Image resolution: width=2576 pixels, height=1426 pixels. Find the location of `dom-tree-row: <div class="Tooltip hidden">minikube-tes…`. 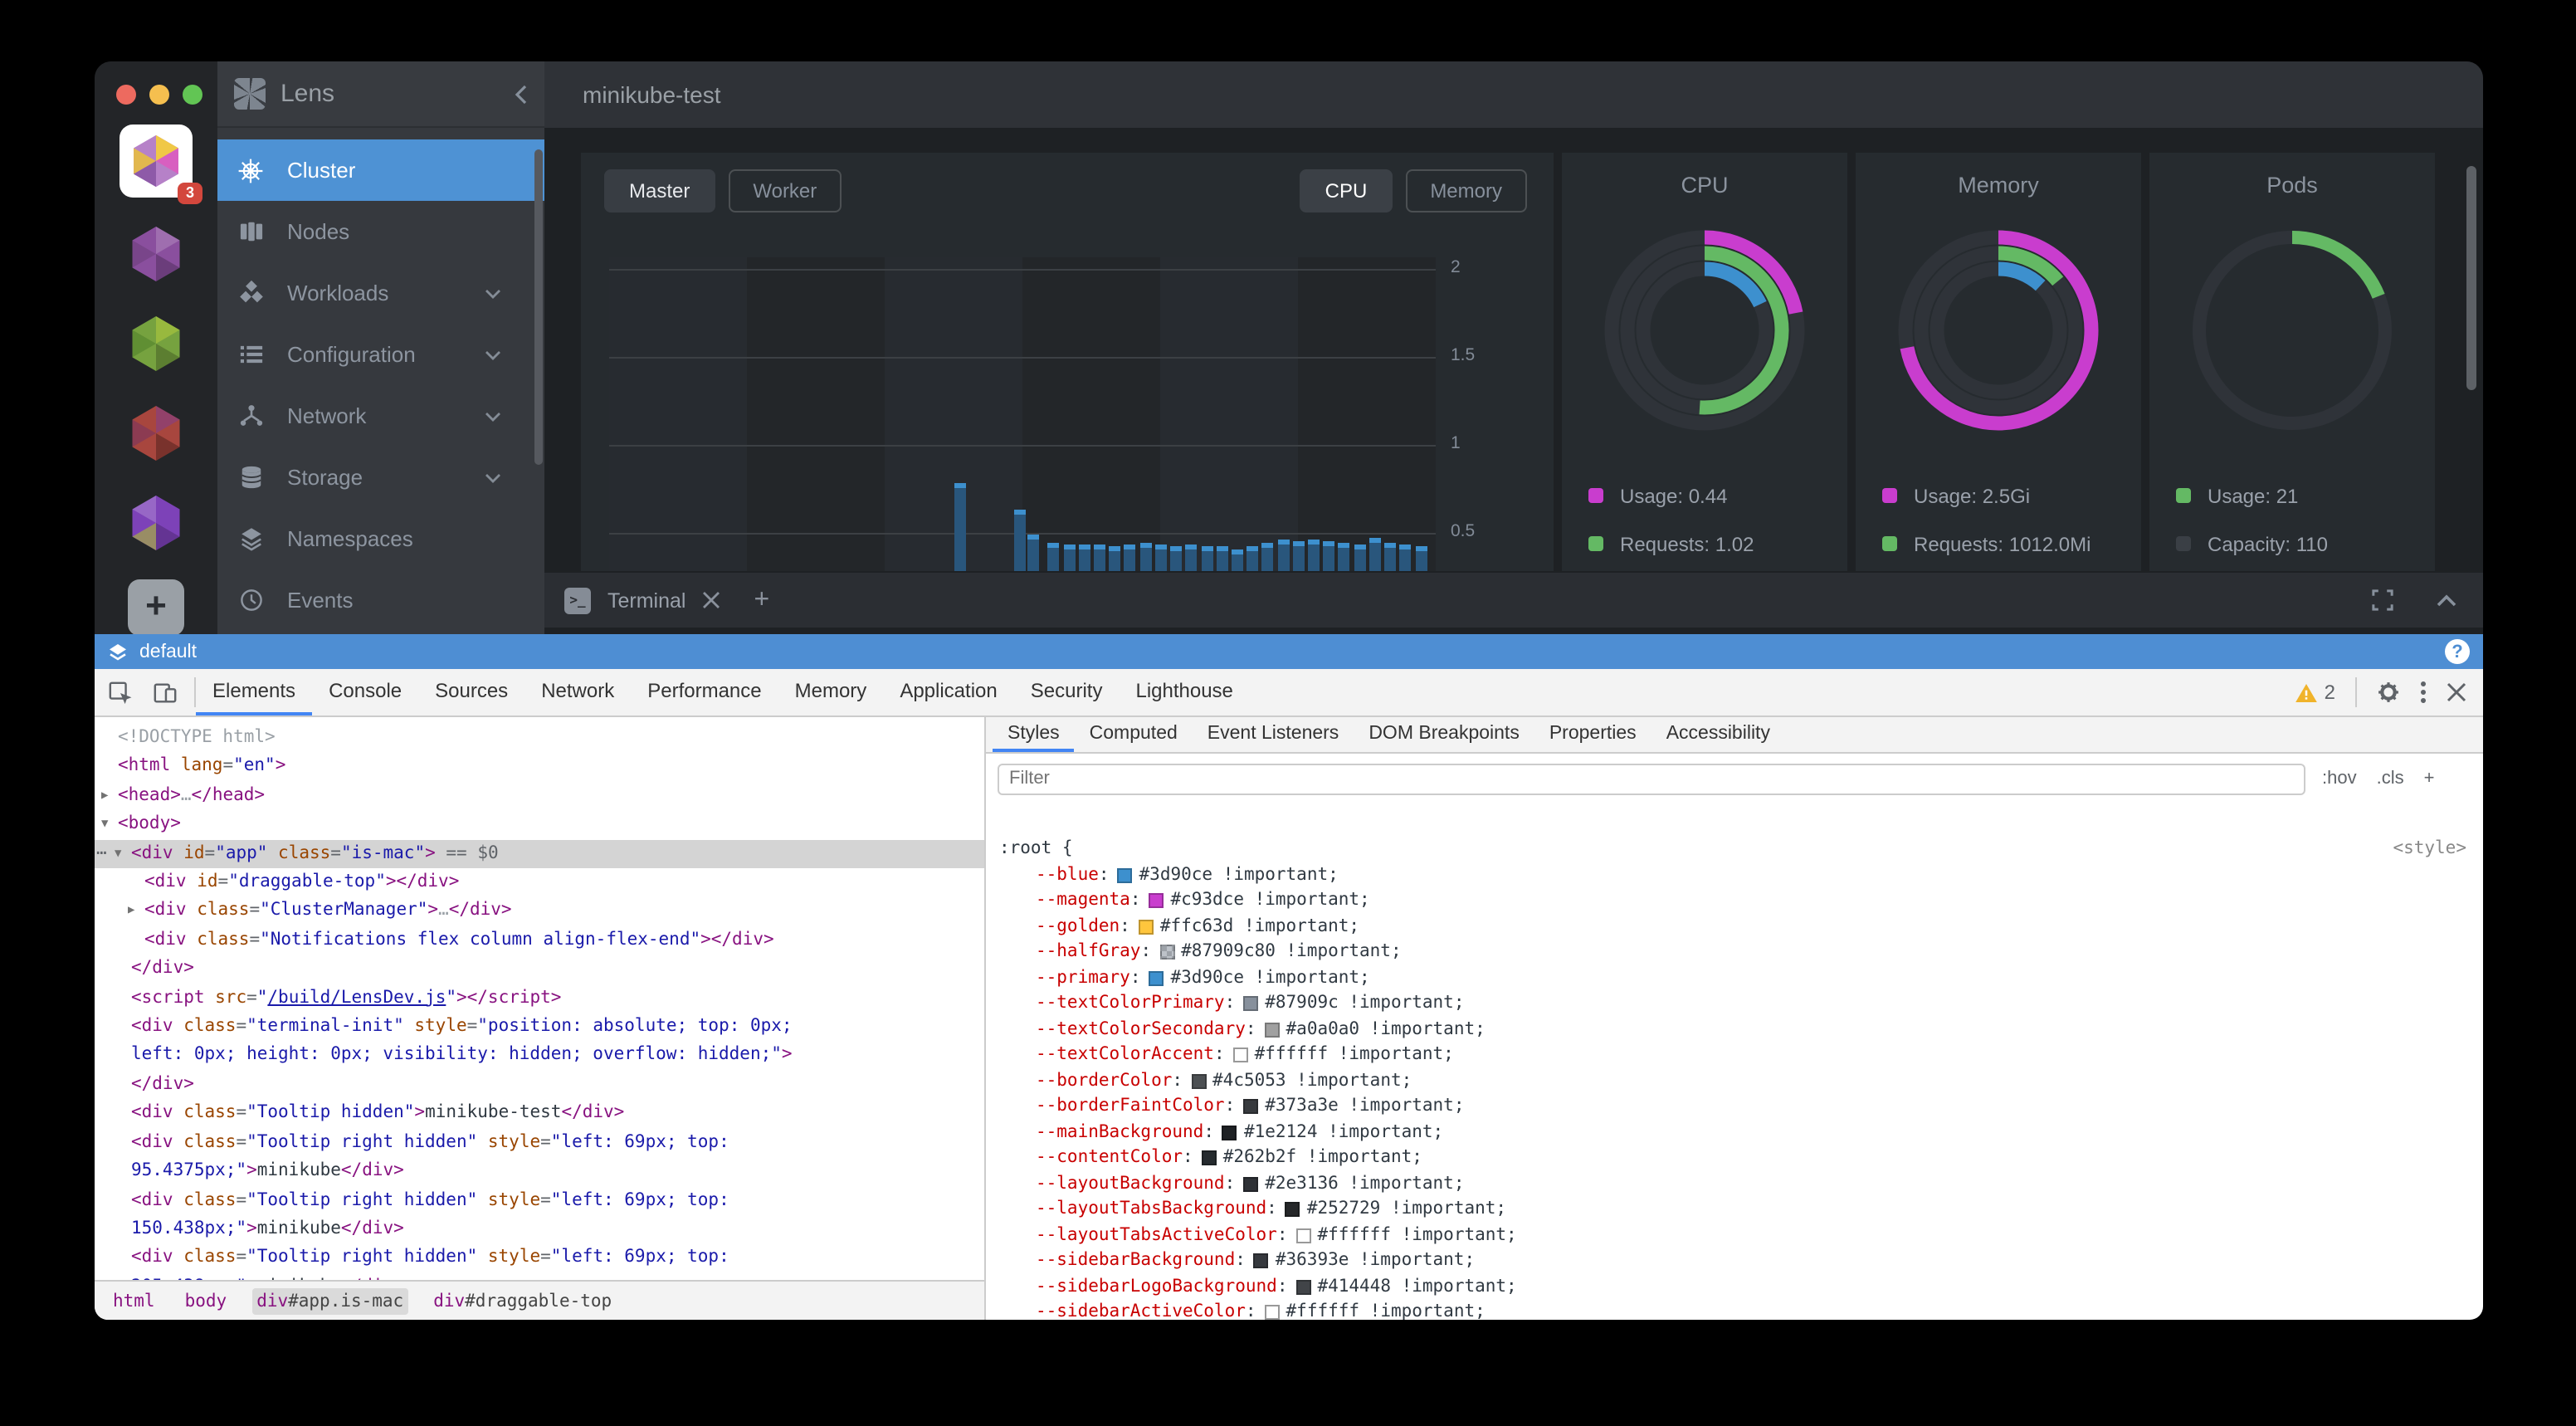

dom-tree-row: <div class="Tooltip hidden">minikube-tes… is located at coordinates (378, 1112).